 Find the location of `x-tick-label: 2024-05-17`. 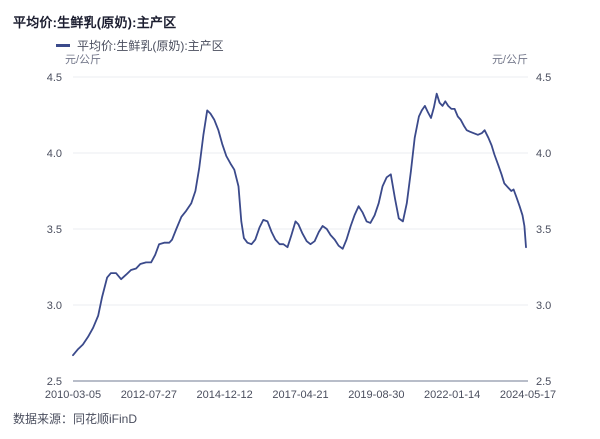

x-tick-label: 2024-05-17 is located at coordinates (528, 395).